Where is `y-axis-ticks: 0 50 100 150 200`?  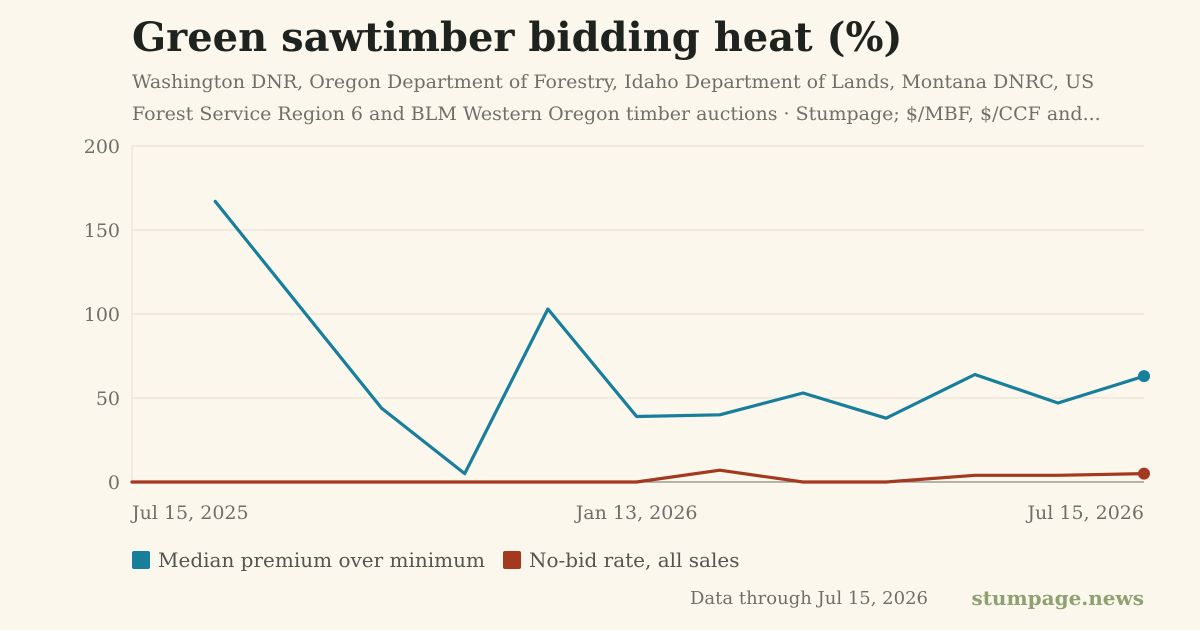
y-axis-ticks: 0 50 100 150 200 is located at coordinates (102, 315).